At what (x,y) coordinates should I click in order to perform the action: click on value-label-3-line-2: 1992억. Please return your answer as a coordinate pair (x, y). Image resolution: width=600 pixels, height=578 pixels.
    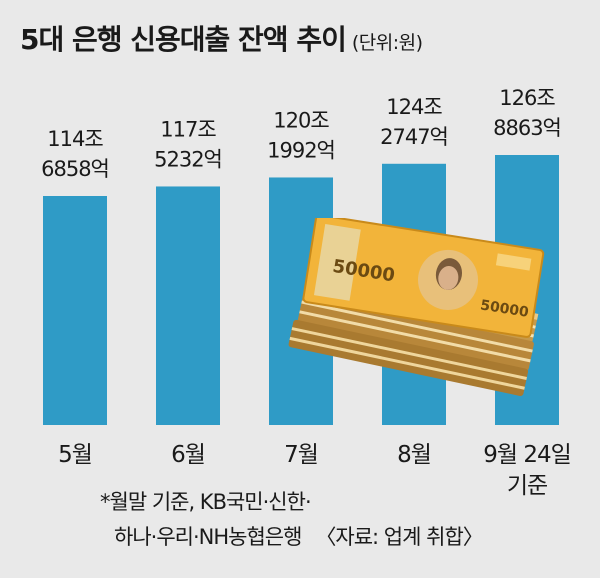
    Looking at the image, I should click on (301, 150).